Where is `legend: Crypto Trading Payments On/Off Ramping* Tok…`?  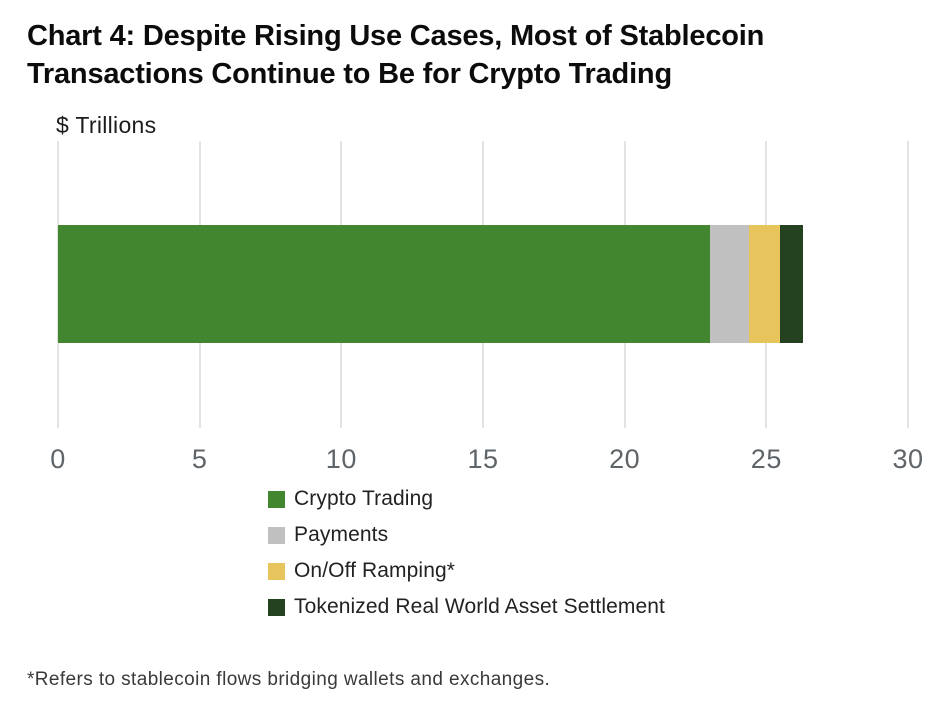
legend: Crypto Trading Payments On/Off Ramping* Tok… is located at coordinates (466, 553).